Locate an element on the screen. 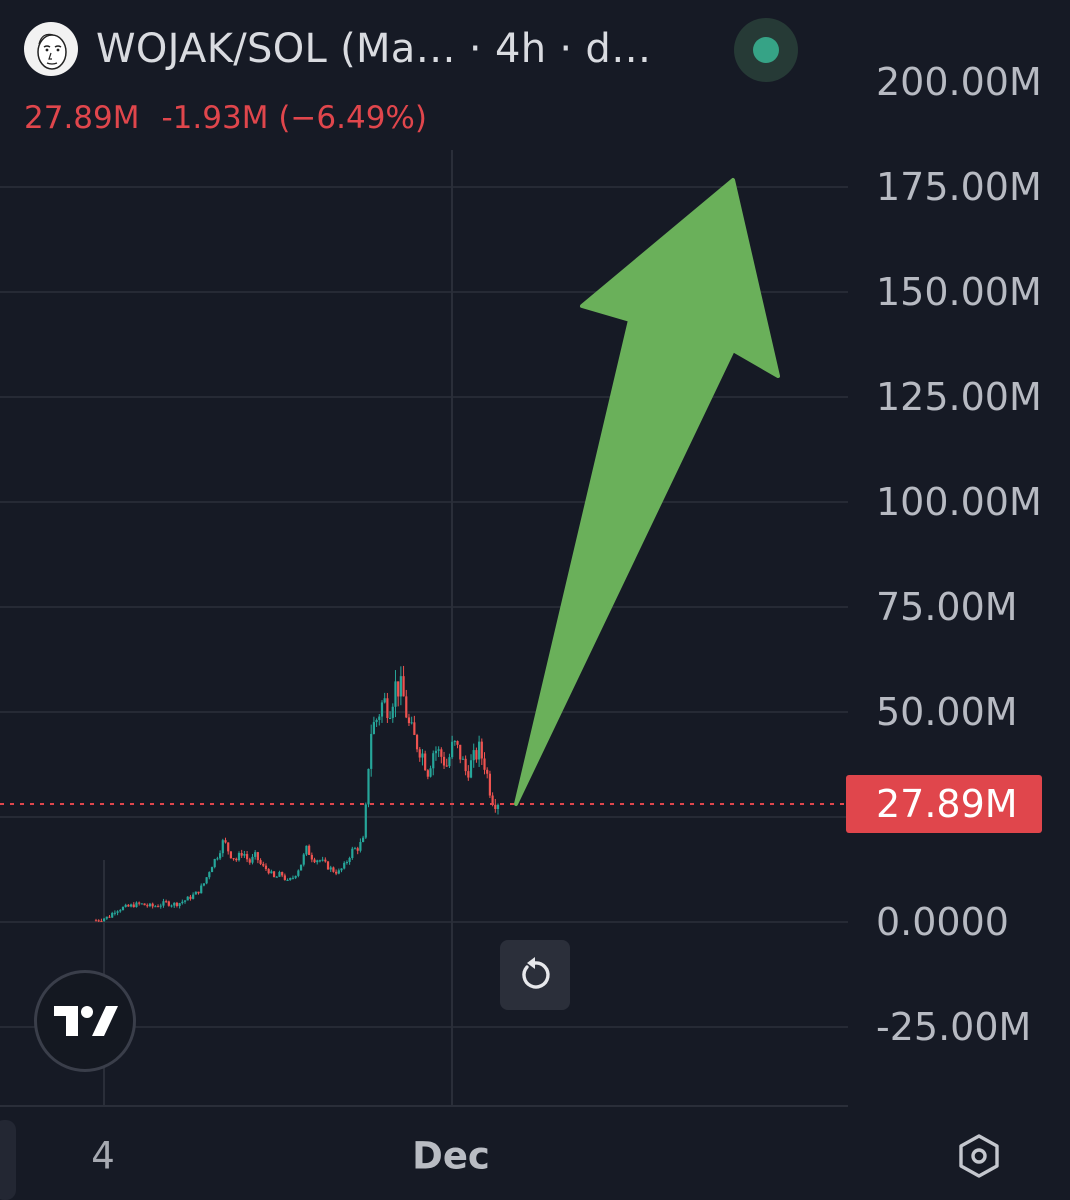 The width and height of the screenshot is (1070, 1200). tradingview-logo-icon is located at coordinates (86, 1021).